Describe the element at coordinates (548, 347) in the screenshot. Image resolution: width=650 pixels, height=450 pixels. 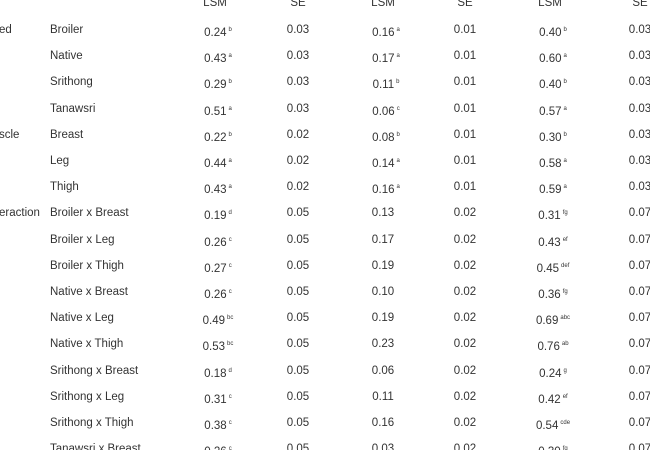
I see `cell-value: 0.76` at that location.